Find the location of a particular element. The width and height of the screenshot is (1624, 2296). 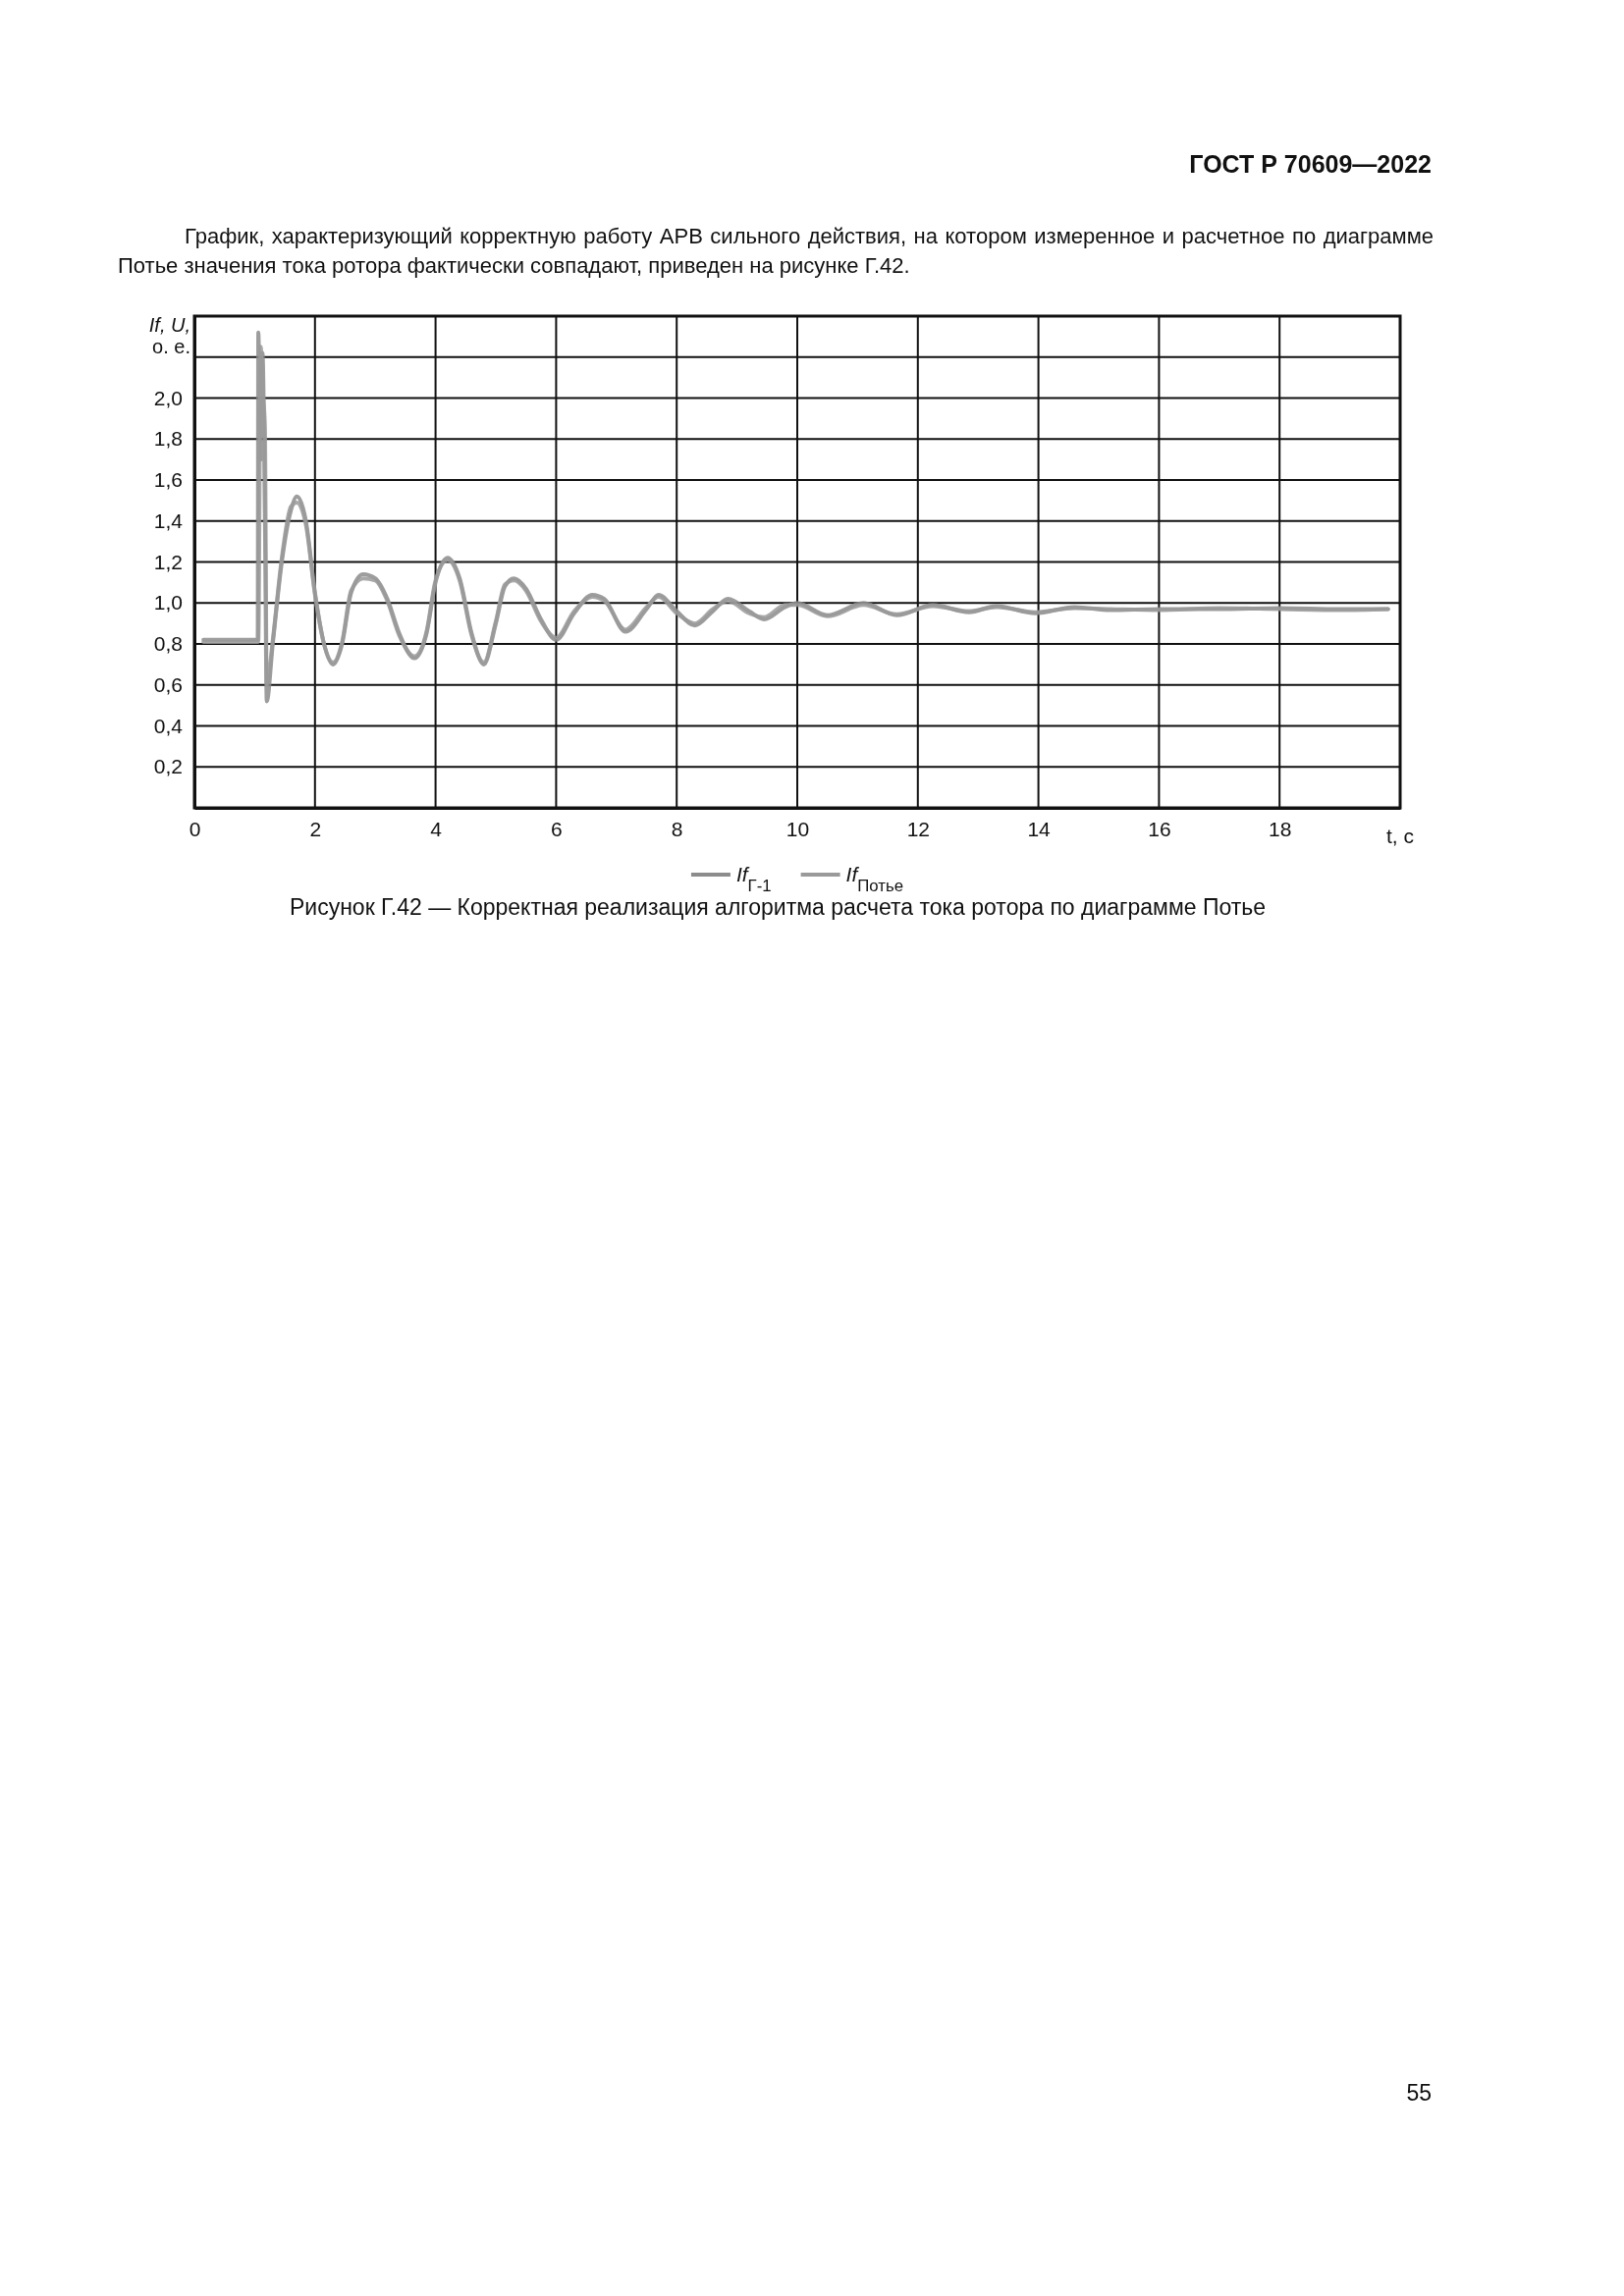

legend-label: If$_{Потье}$ is located at coordinates (874, 879).